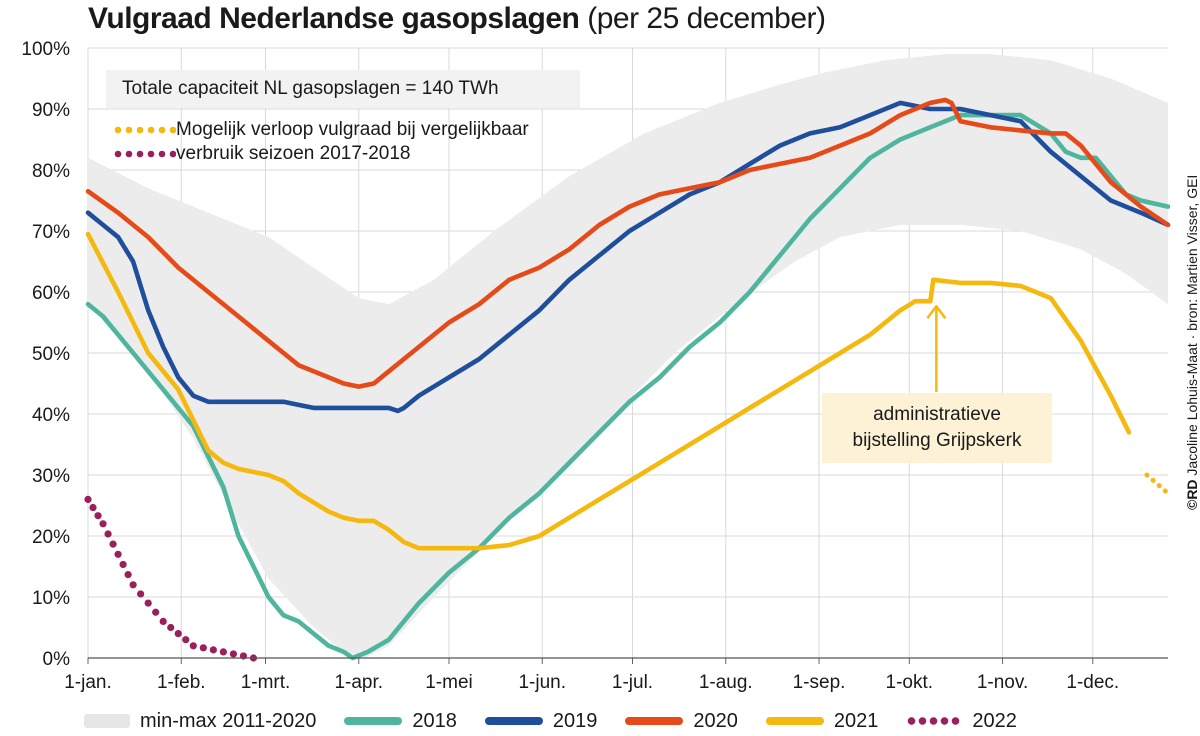 This screenshot has height=736, width=1200. What do you see at coordinates (145, 130) in the screenshot?
I see `projection-2021-swatch` at bounding box center [145, 130].